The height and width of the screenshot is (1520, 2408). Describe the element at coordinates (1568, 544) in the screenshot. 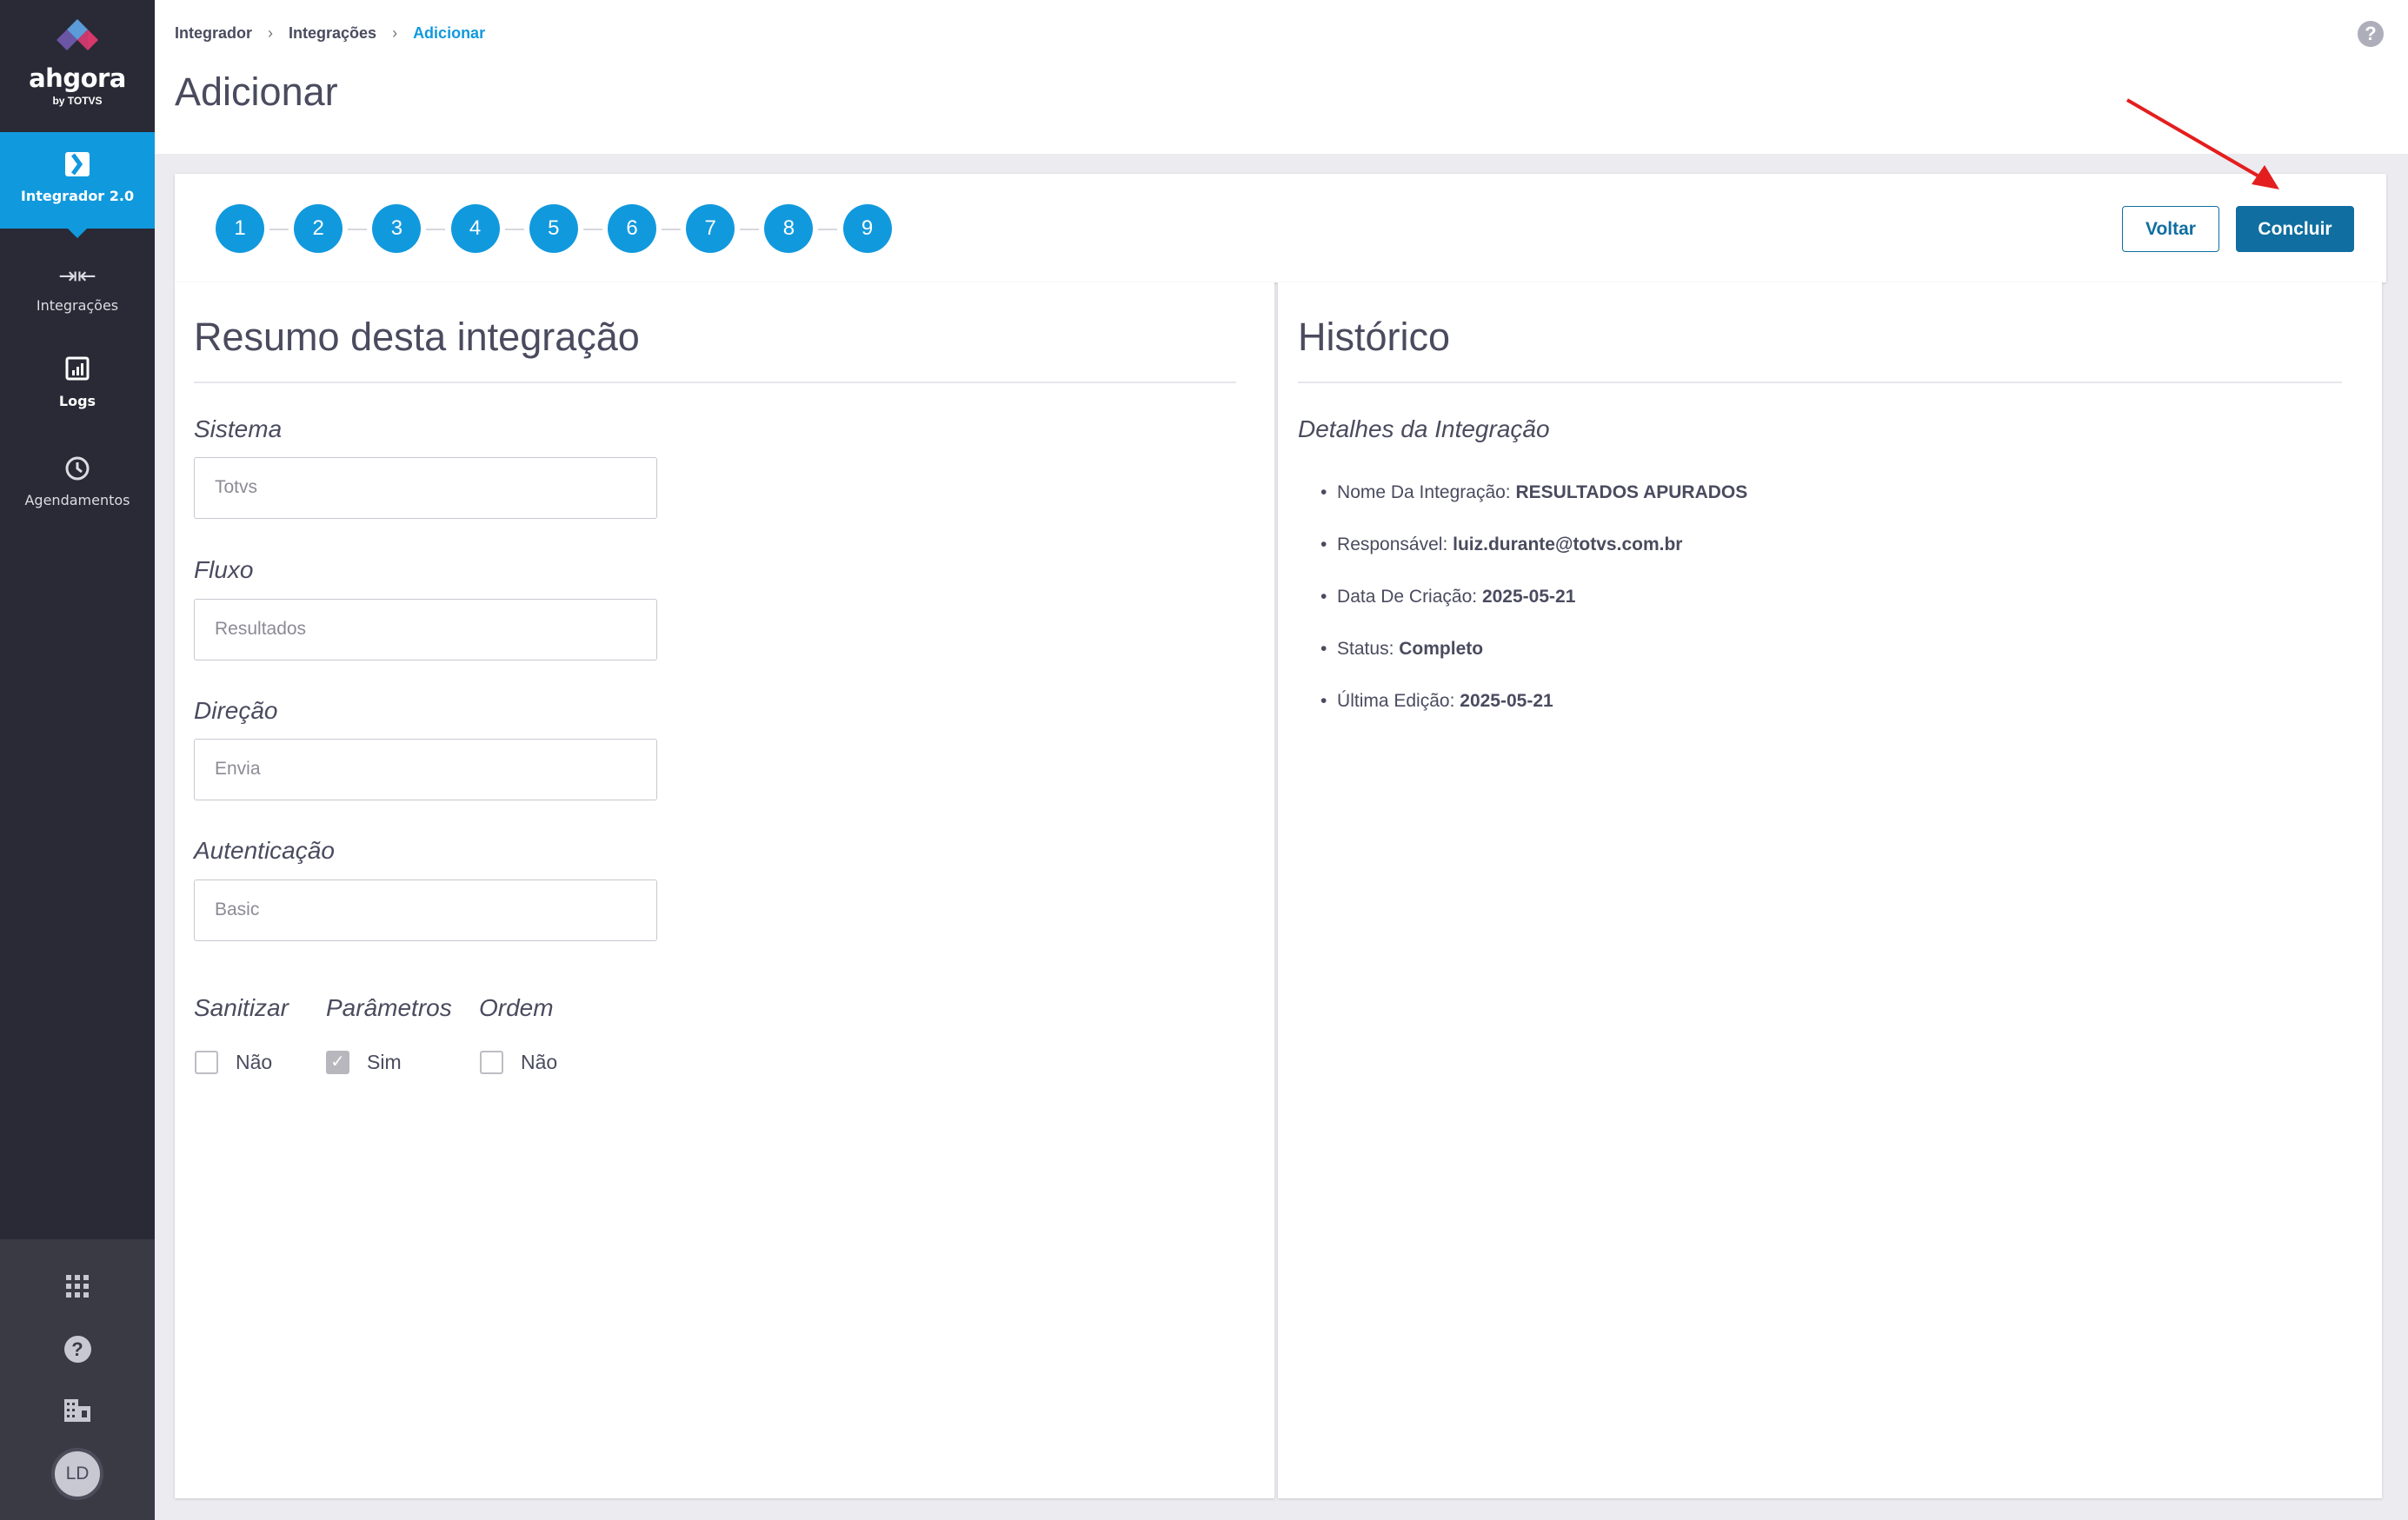

I see `history-value: luiz.durante@totvs.com.br` at that location.